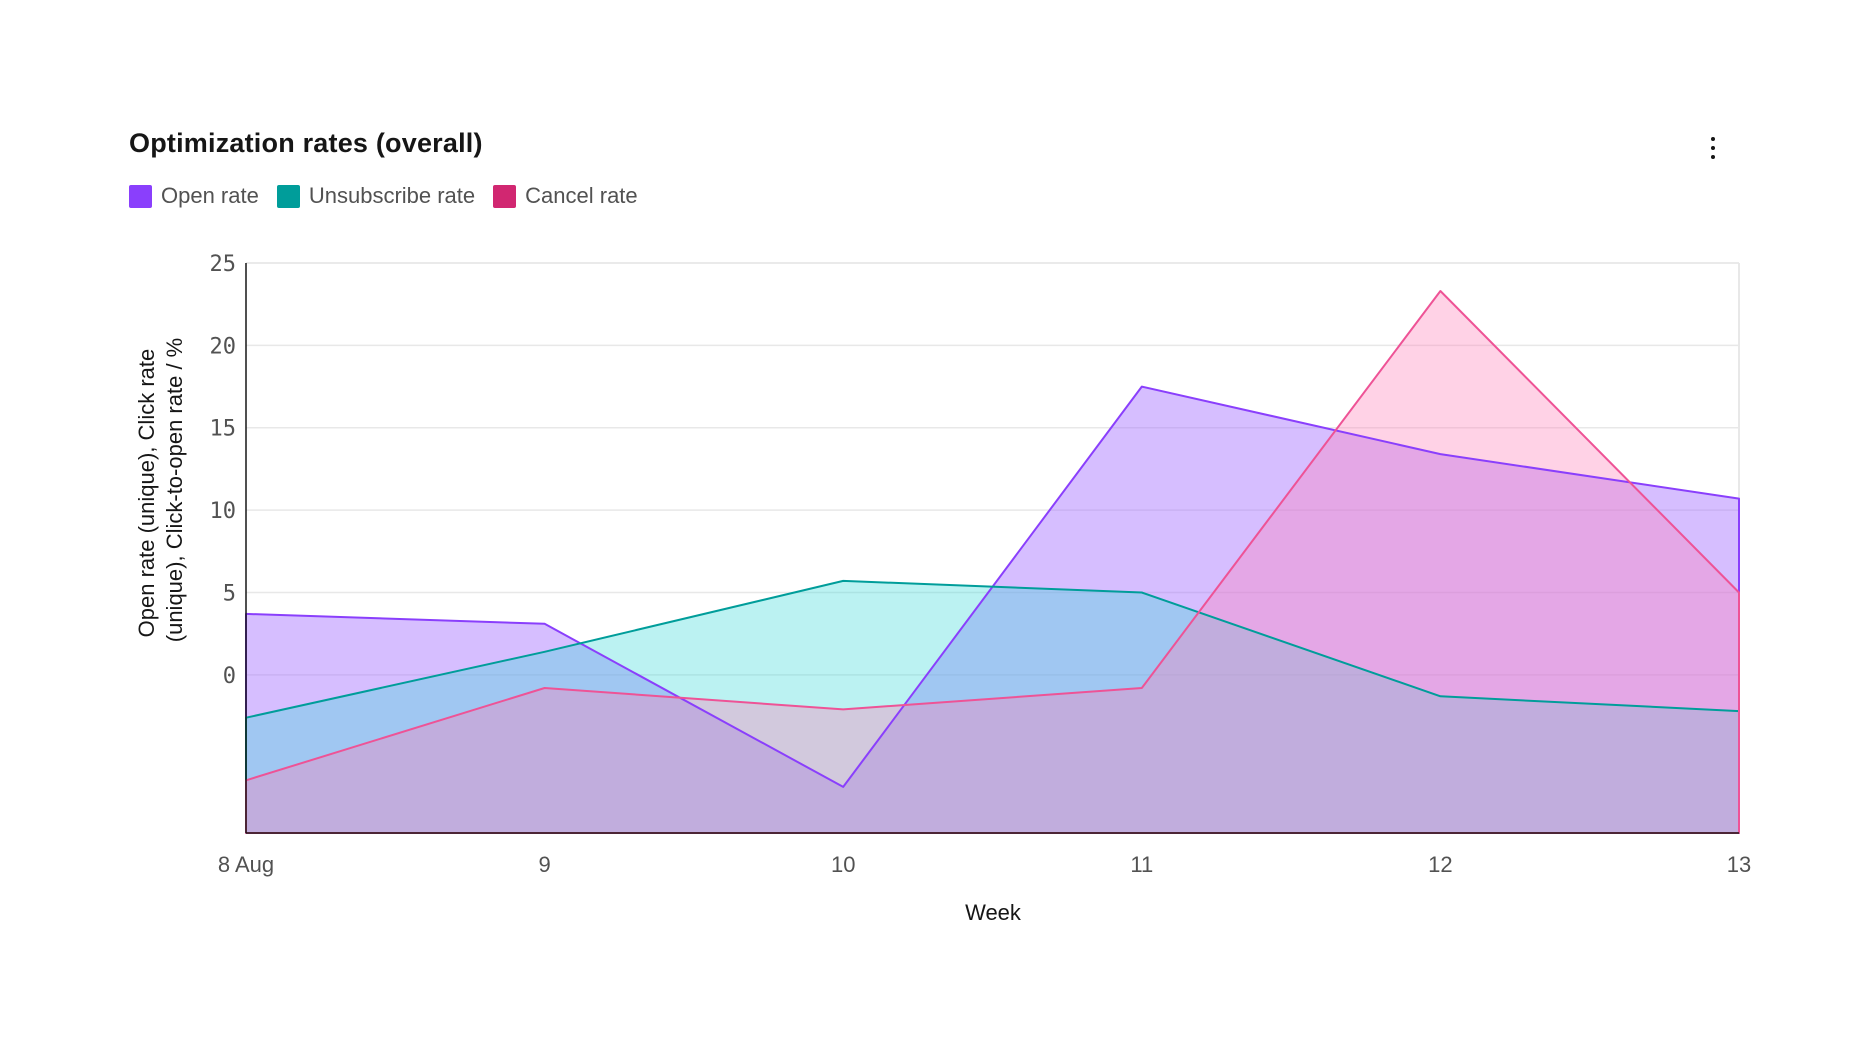 The image size is (1856, 1044). I want to click on x-tick-label: 9, so click(544, 864).